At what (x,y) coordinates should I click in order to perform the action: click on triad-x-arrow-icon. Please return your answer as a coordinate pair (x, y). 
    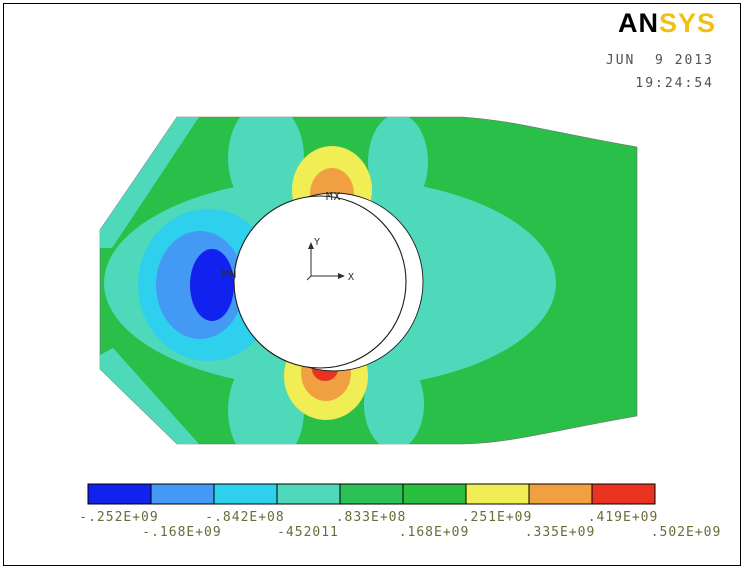
    Looking at the image, I should click on (341, 276).